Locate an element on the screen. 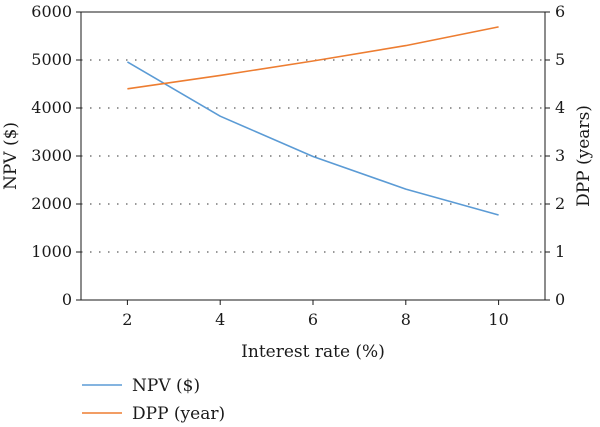 The height and width of the screenshot is (427, 600). x-tick-label: 8 is located at coordinates (406, 319).